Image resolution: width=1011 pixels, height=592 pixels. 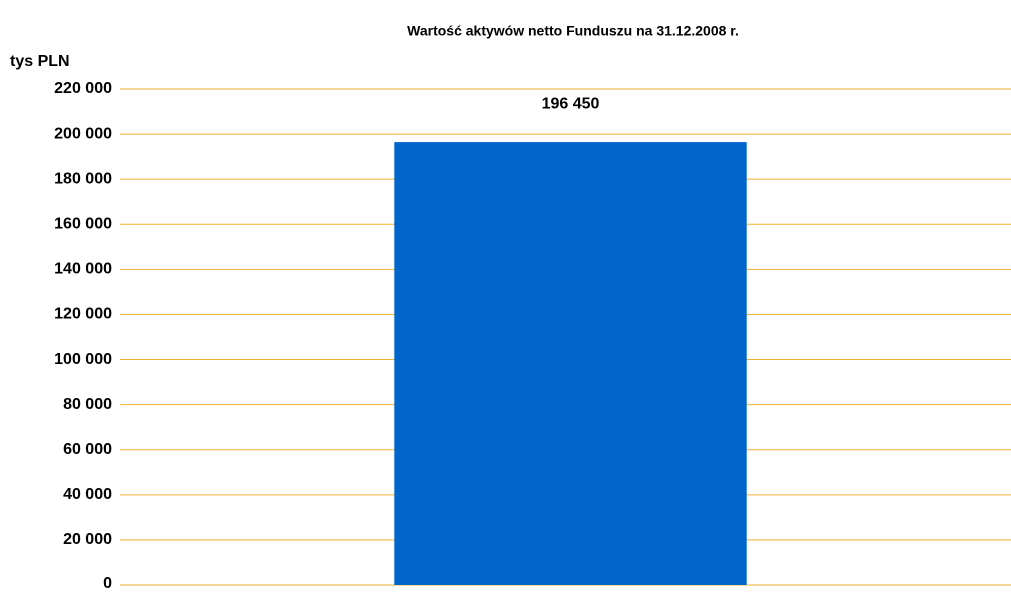 I want to click on value-label: 196 450, so click(x=571, y=103).